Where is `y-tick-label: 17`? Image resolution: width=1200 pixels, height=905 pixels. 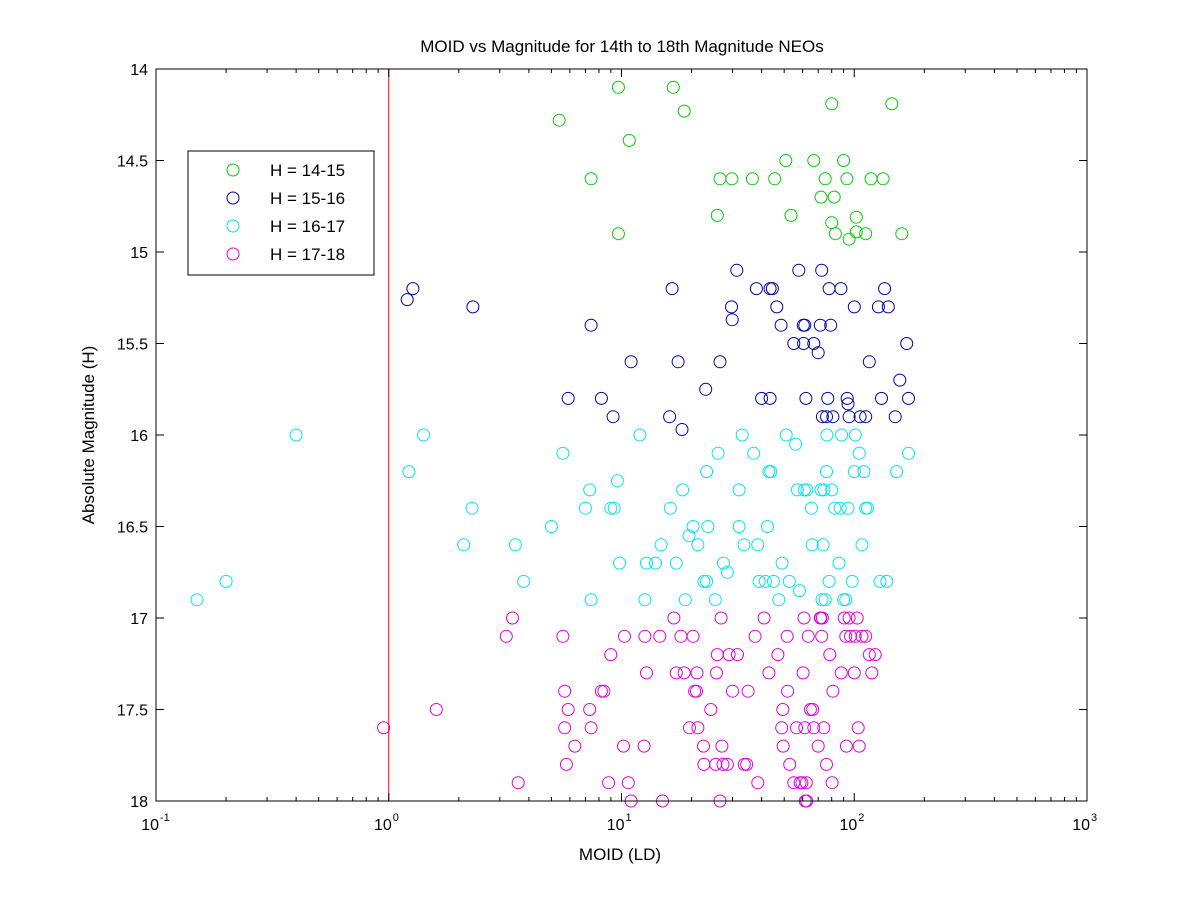
y-tick-label: 17 is located at coordinates (139, 619).